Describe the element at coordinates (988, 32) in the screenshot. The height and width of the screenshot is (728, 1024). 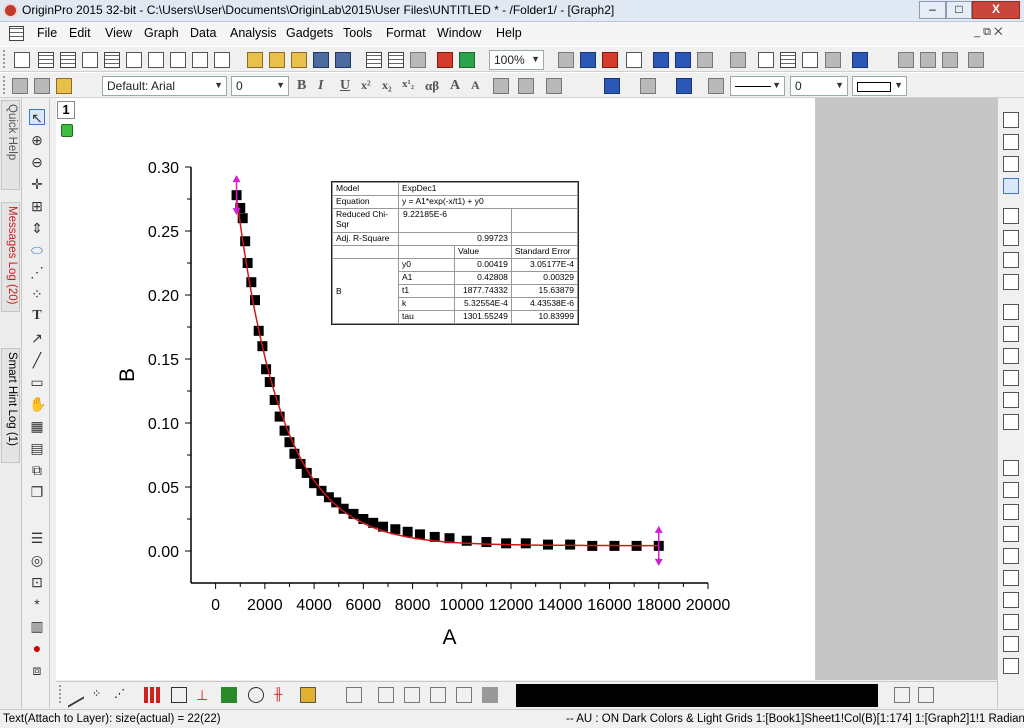
I see `mdi-window-controls: _ ⧉ ✕` at that location.